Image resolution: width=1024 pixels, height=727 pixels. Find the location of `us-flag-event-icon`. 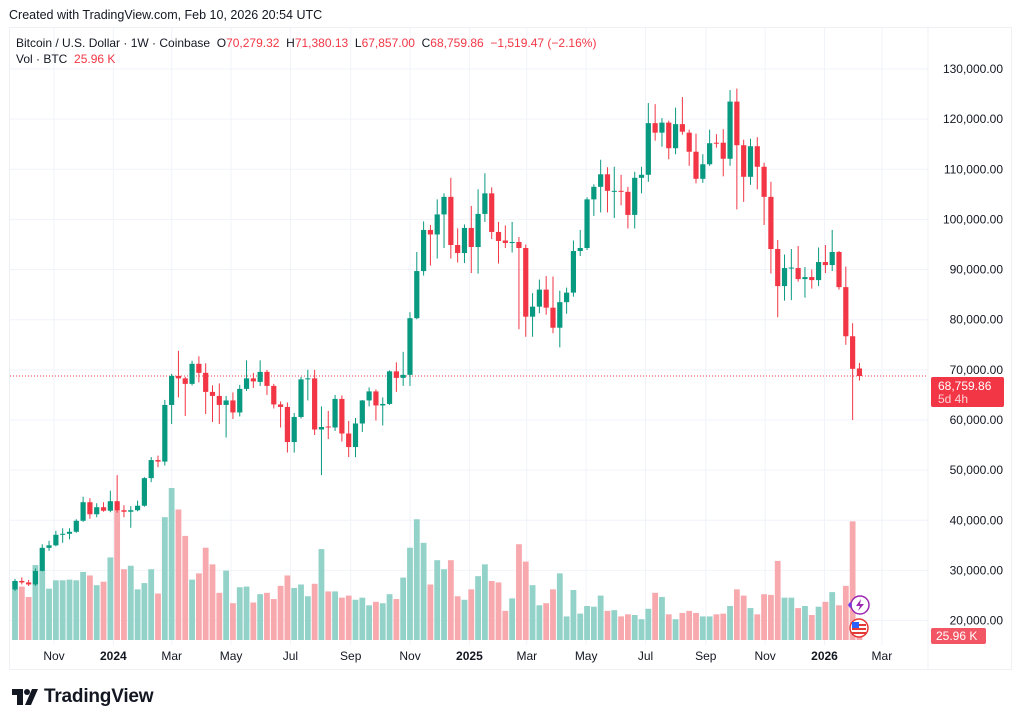

us-flag-event-icon is located at coordinates (859, 628).